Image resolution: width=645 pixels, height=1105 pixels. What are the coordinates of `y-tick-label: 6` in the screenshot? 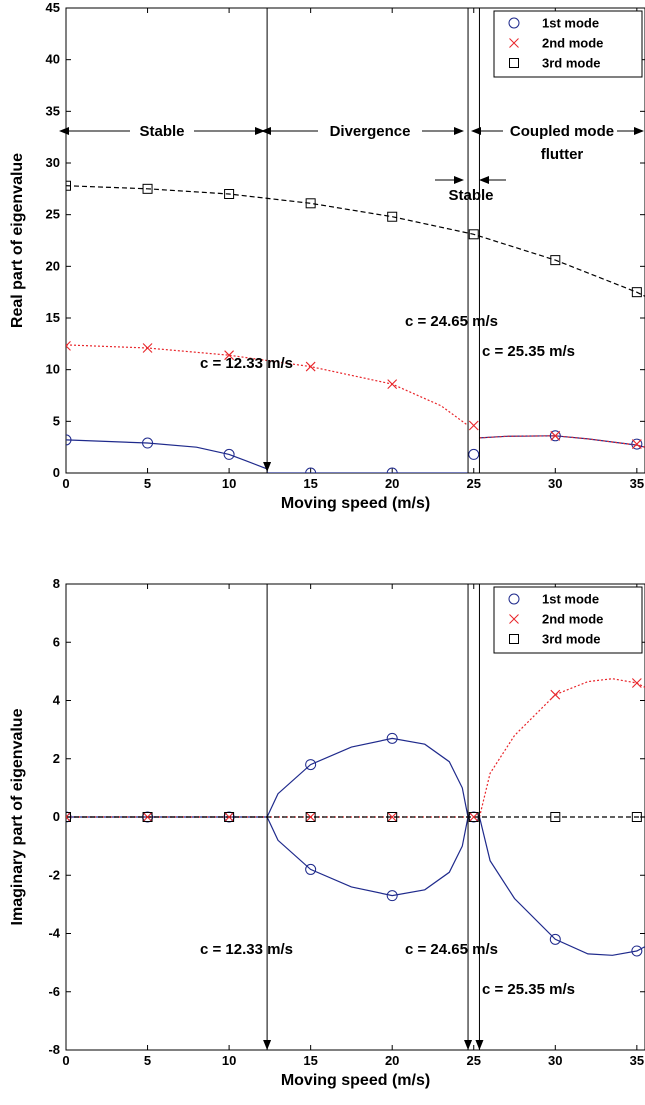 It's located at (56, 641).